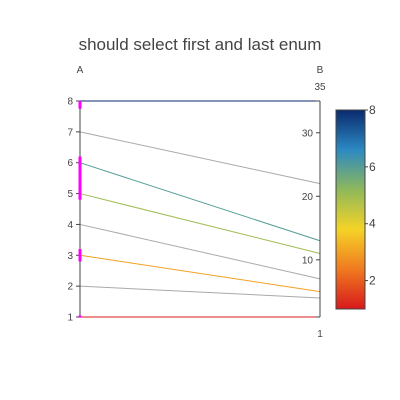  I want to click on axis-A-tick-label: 2, so click(70, 287).